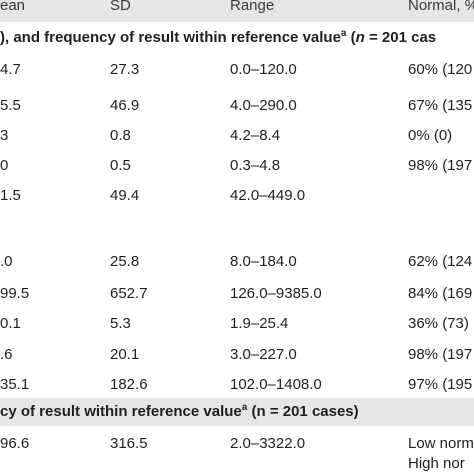 The width and height of the screenshot is (474, 474). I want to click on cell-range: 126.0–9385.0, so click(276, 293).